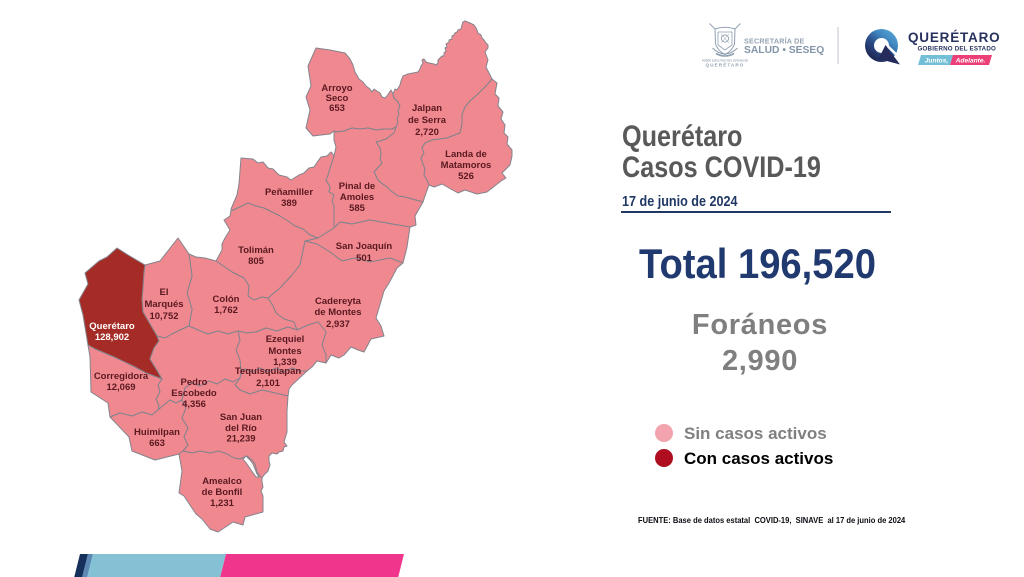  Describe the element at coordinates (774, 41) in the screenshot. I see `svg-text: SECRETARÍA DE` at that location.